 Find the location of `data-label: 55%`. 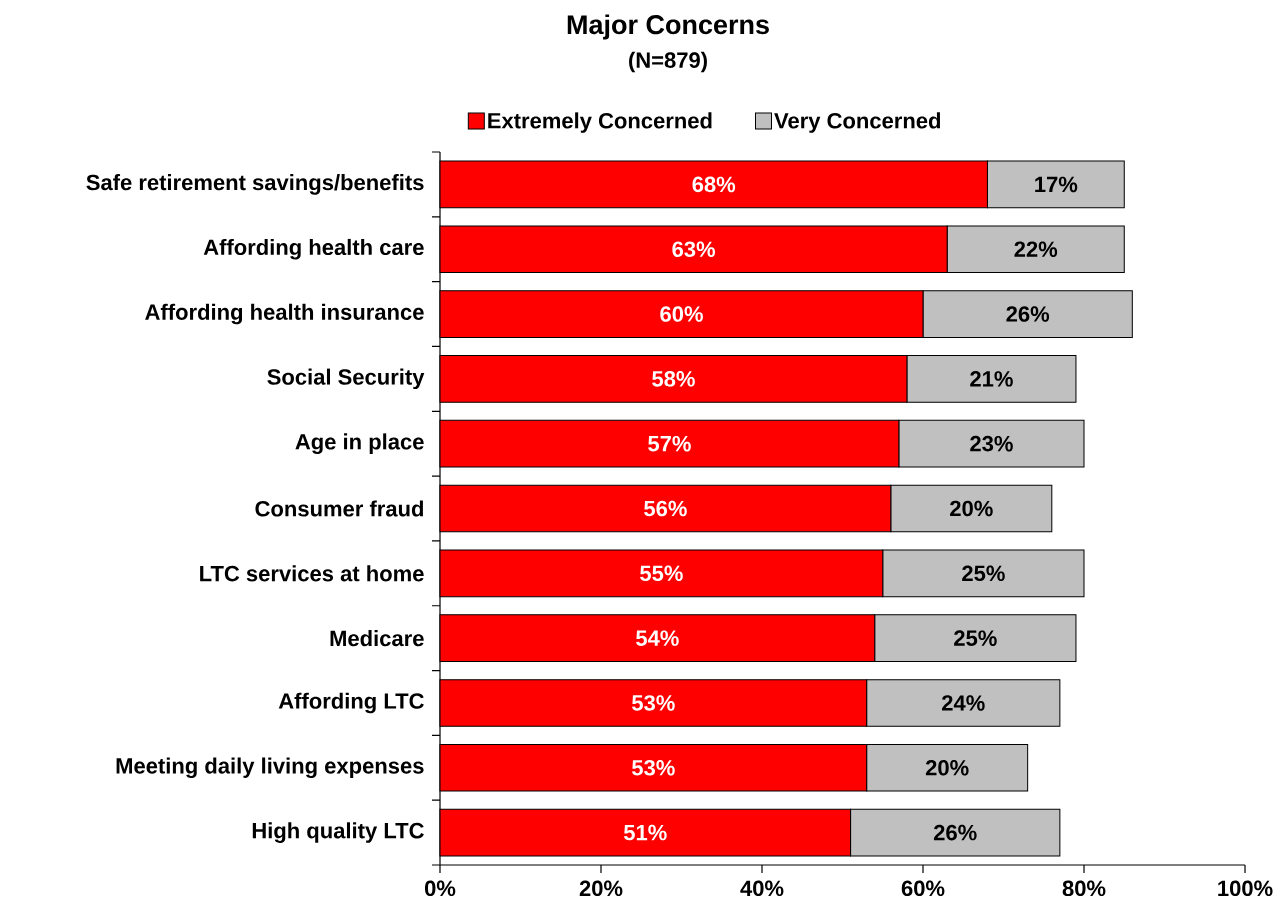

data-label: 55% is located at coordinates (661, 573).